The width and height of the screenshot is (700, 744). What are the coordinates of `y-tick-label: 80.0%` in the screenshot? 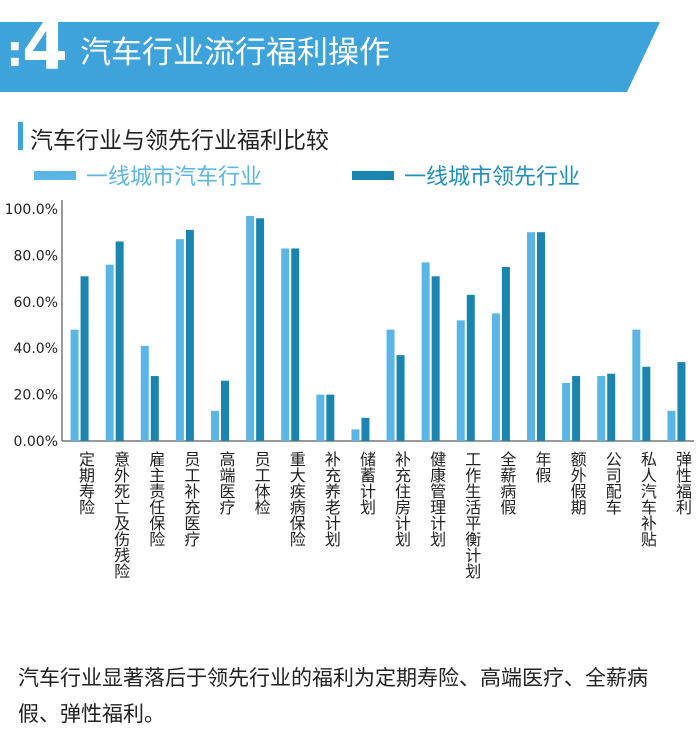 It's located at (36, 256).